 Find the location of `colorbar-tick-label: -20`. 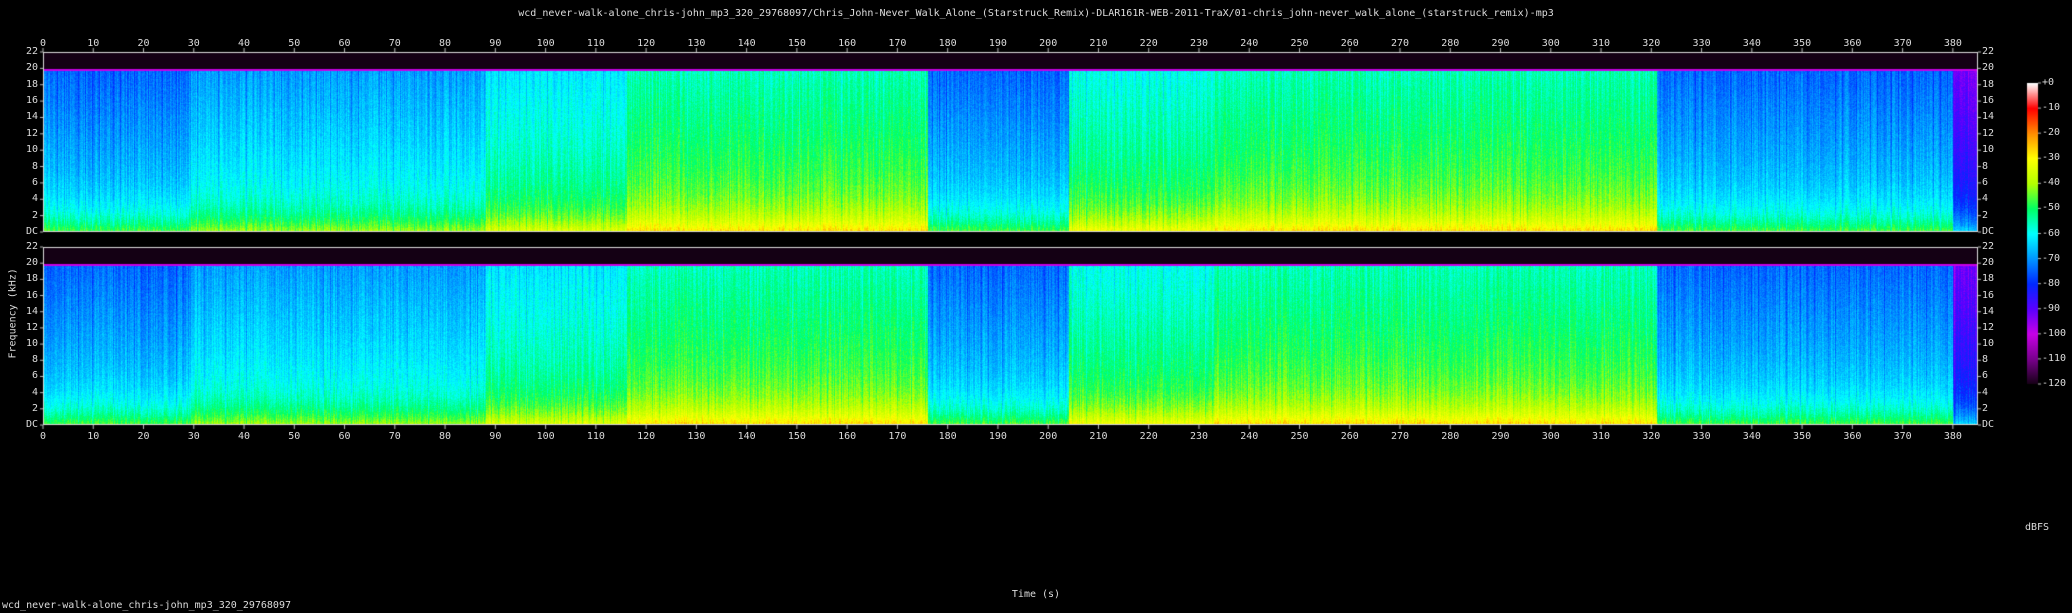

colorbar-tick-label: -20 is located at coordinates (2051, 133).